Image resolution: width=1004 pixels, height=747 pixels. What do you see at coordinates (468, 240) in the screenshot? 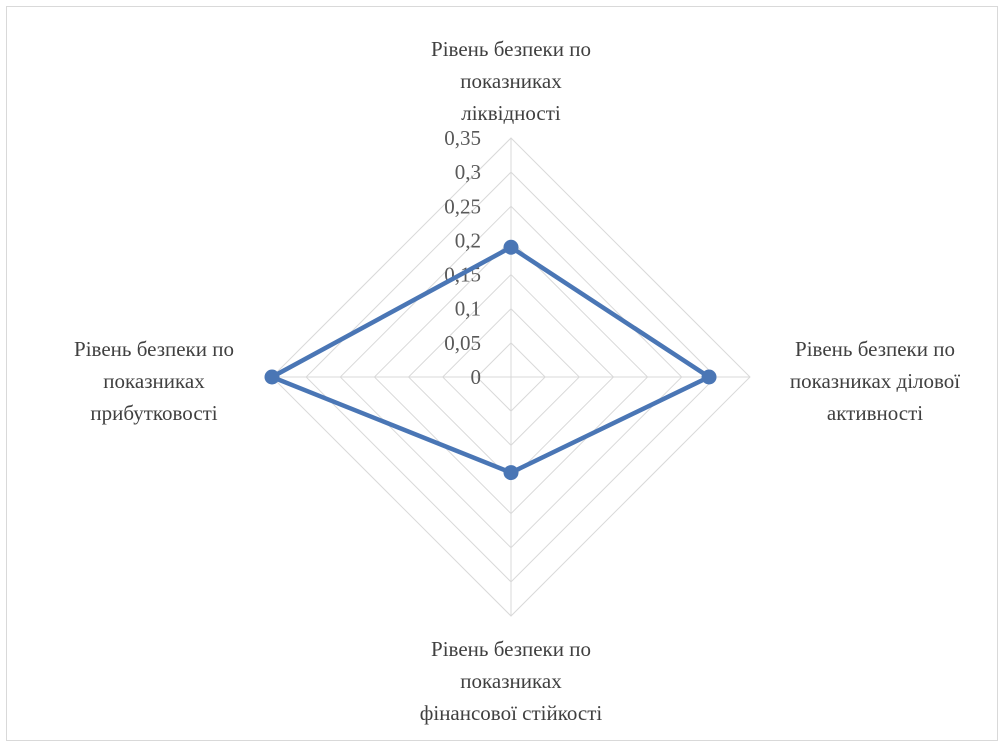
I see `radial-tick-label: 0,2` at bounding box center [468, 240].